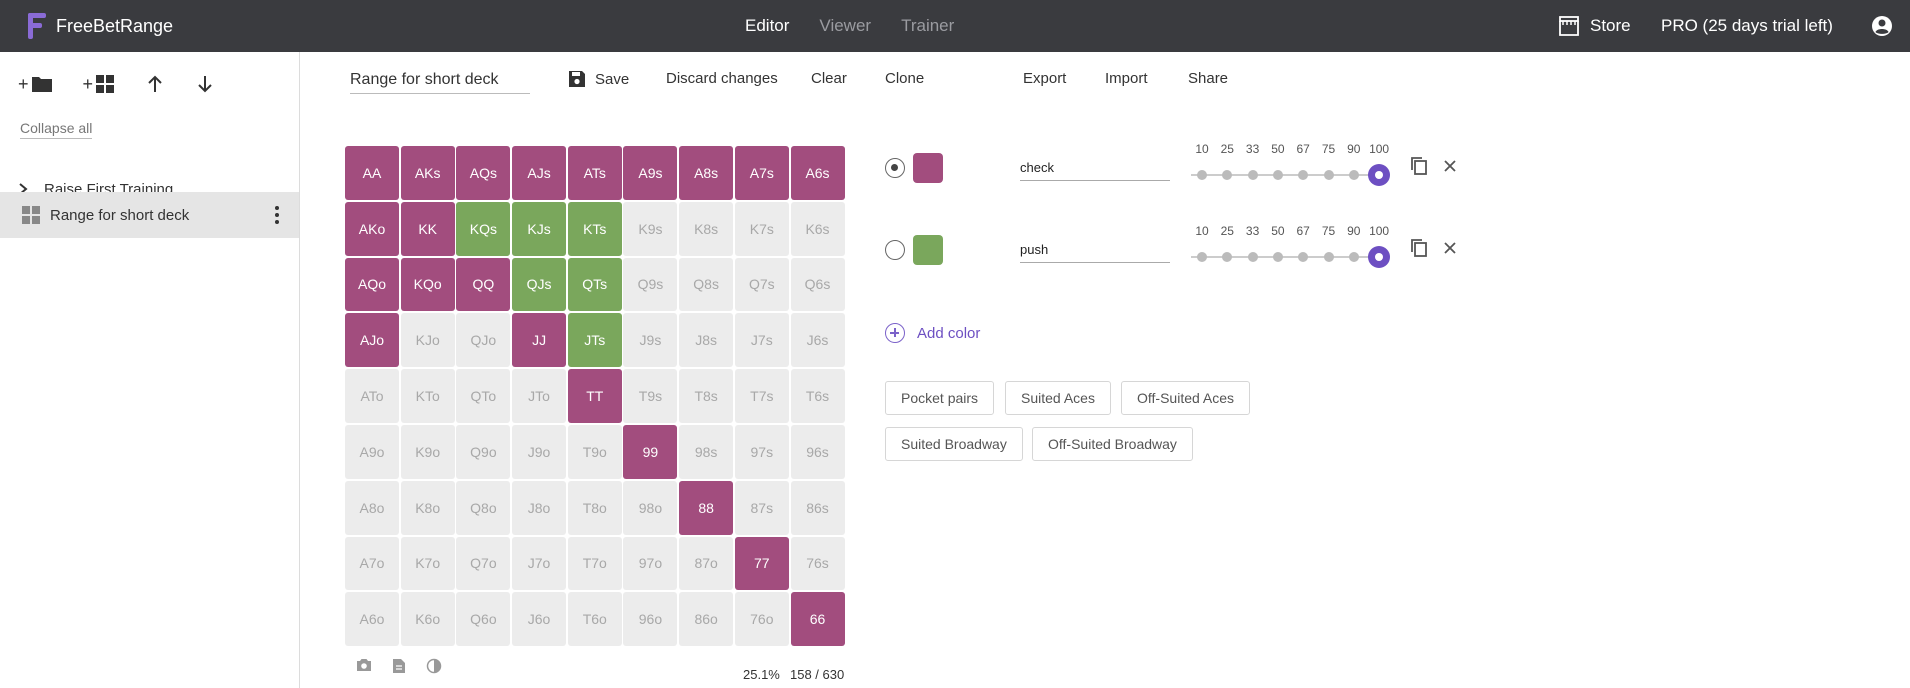  What do you see at coordinates (1450, 166) in the screenshot?
I see `close-icon` at bounding box center [1450, 166].